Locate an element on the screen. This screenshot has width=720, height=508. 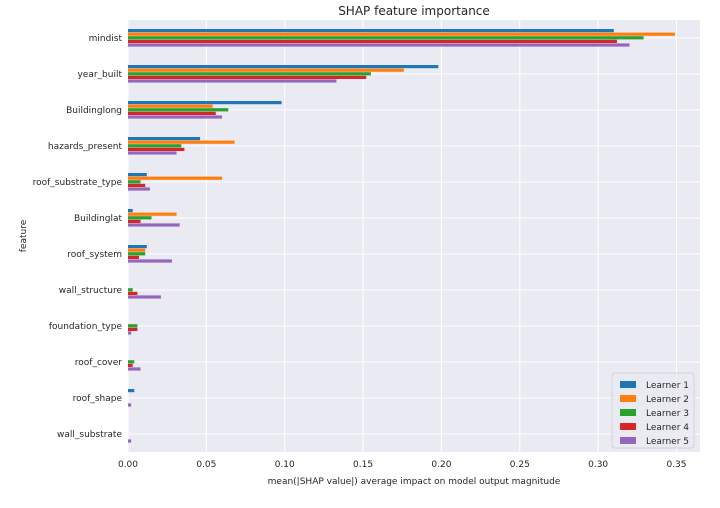
x-tick-label: 0.05 is located at coordinates (206, 465).